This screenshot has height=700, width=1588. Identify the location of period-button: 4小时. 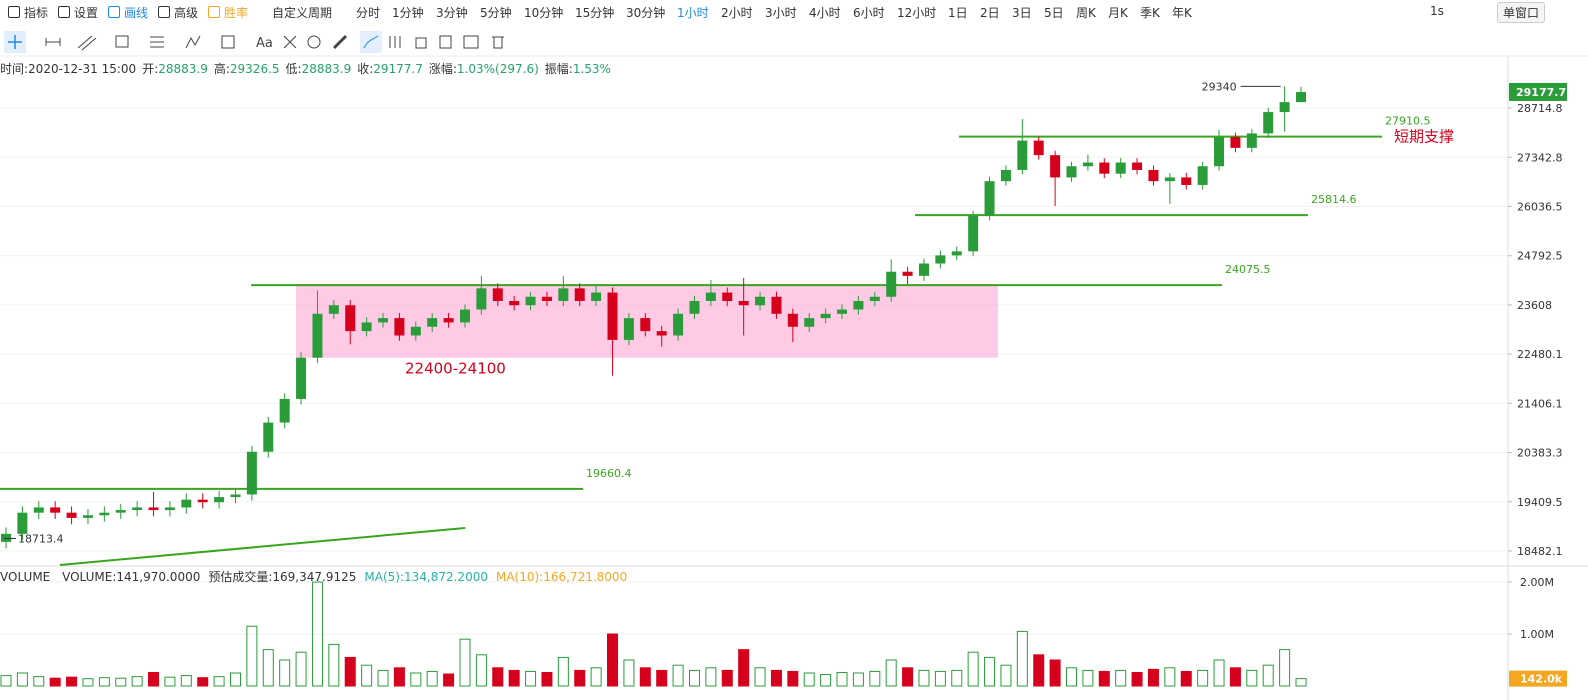
(825, 13).